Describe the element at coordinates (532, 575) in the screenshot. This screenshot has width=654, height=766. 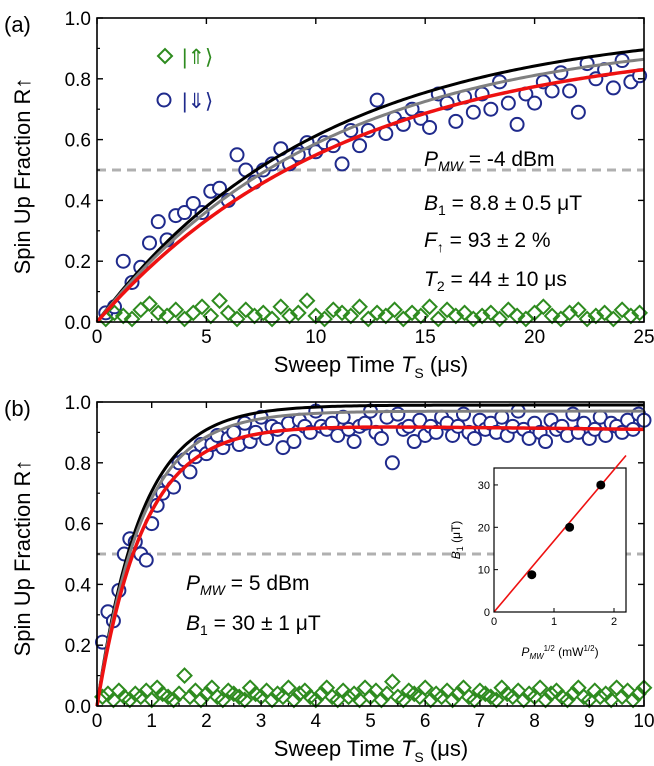
I see `inset-point` at that location.